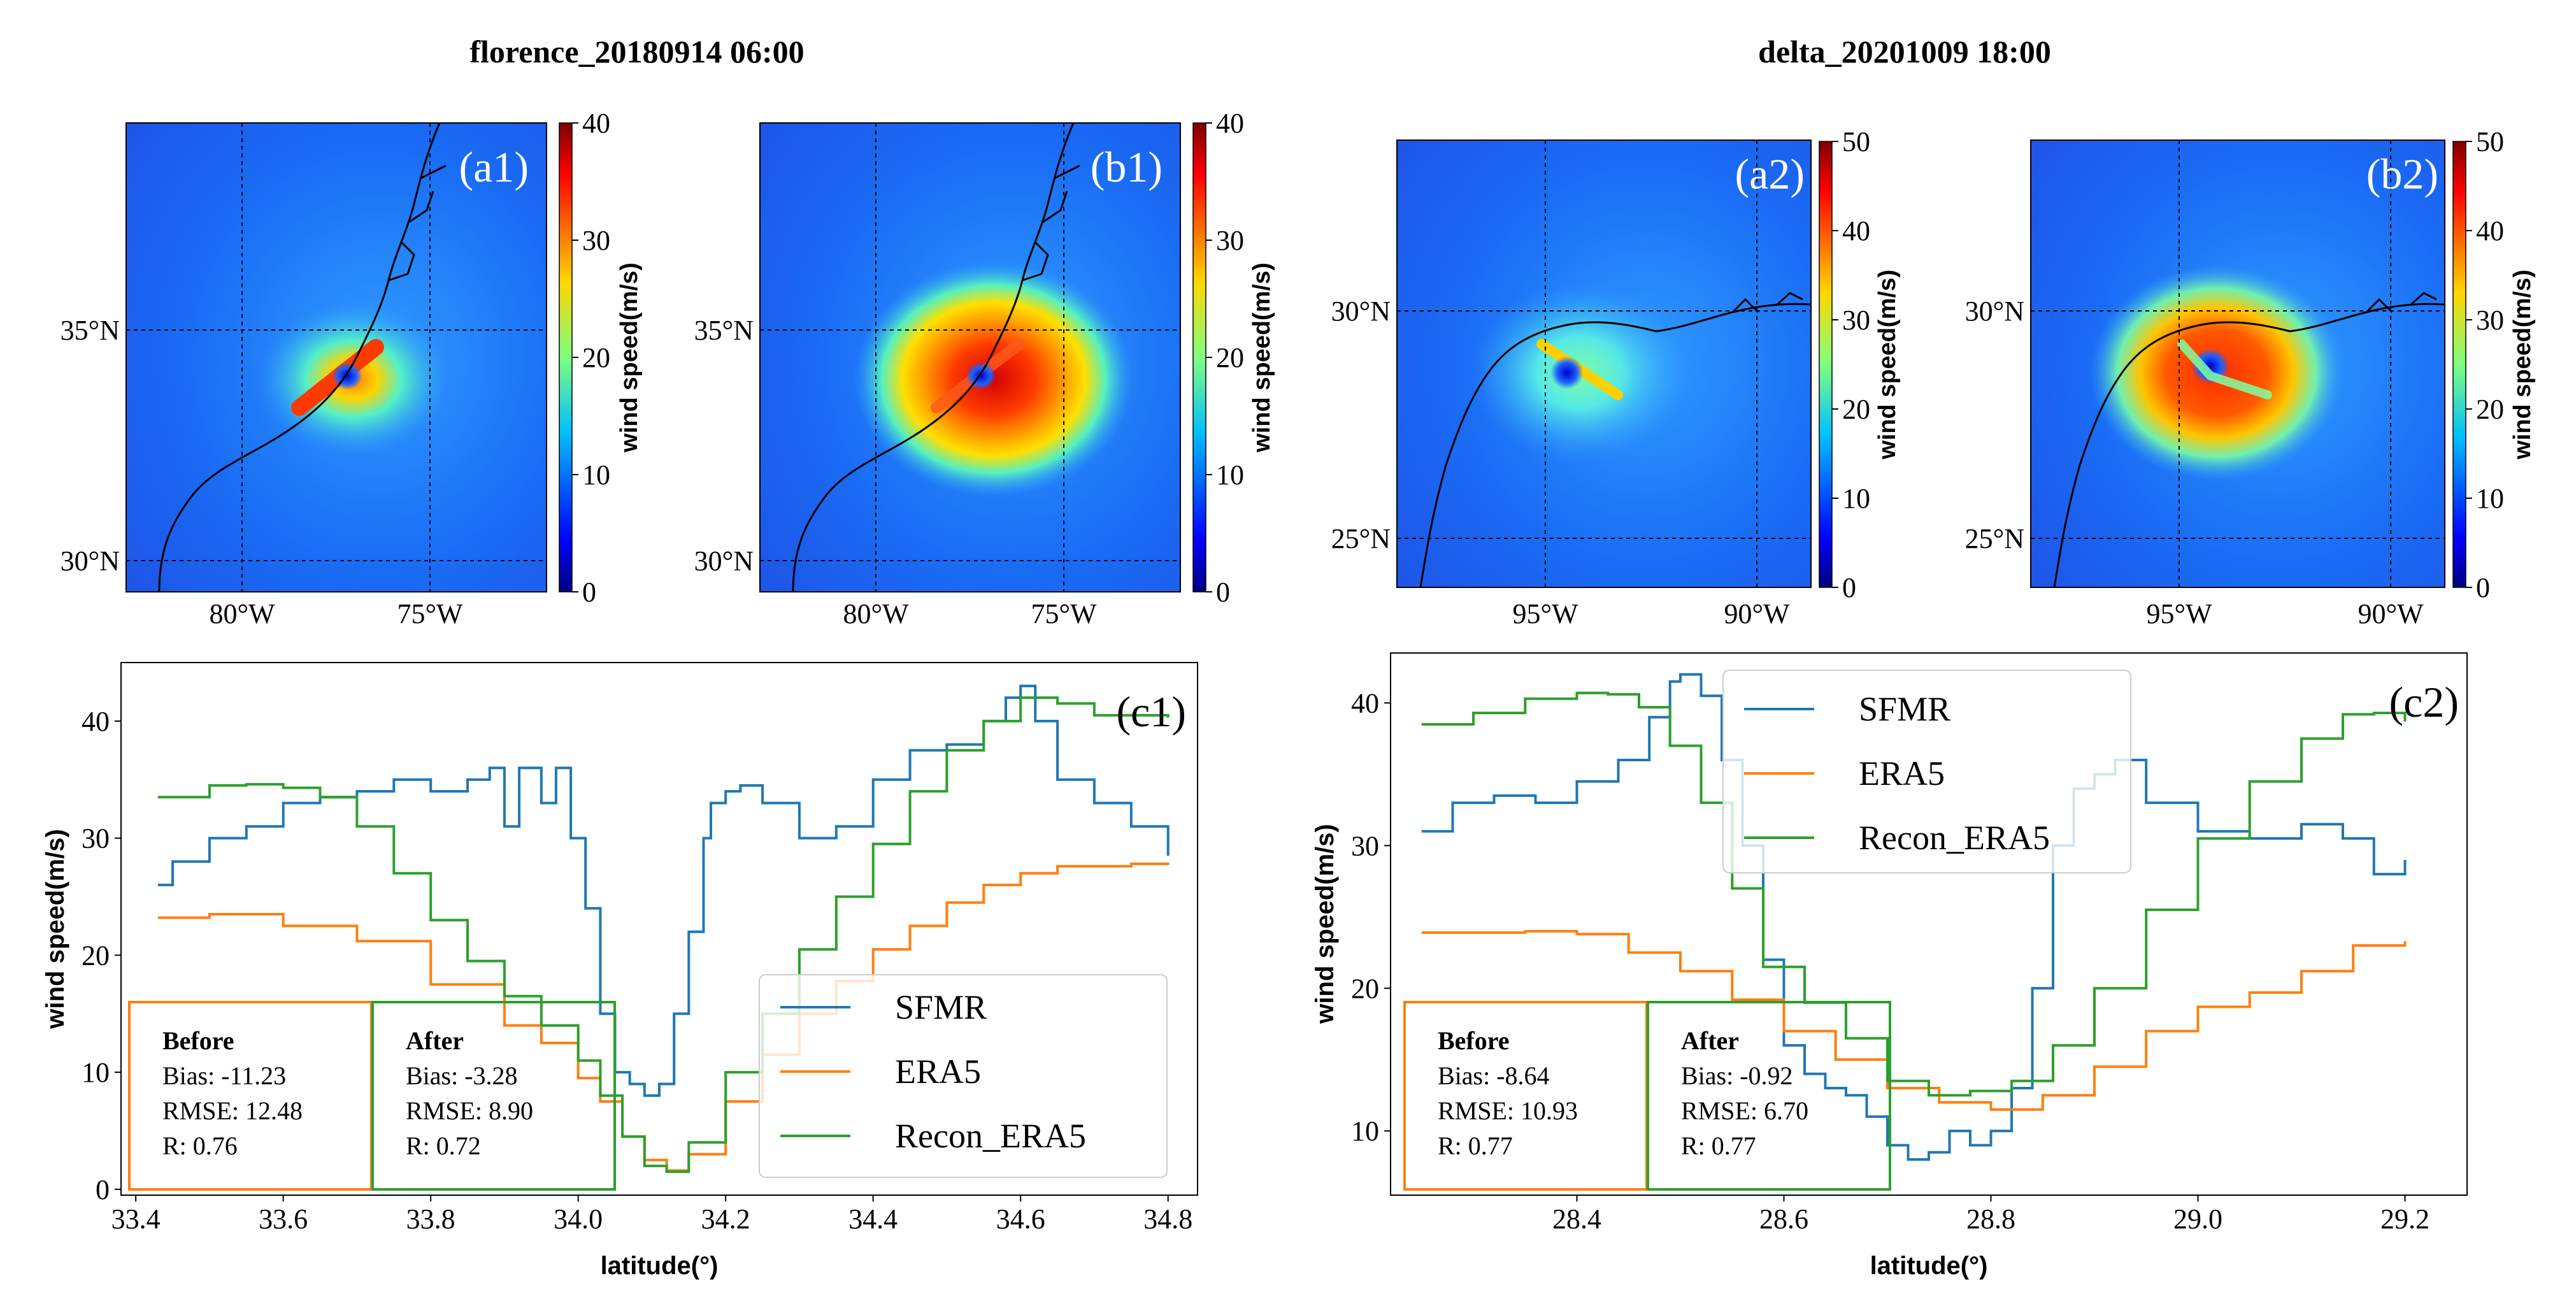 The height and width of the screenshot is (1313, 2576). Describe the element at coordinates (2404, 1219) in the screenshot. I see `x-tick-label: 29.2` at that location.